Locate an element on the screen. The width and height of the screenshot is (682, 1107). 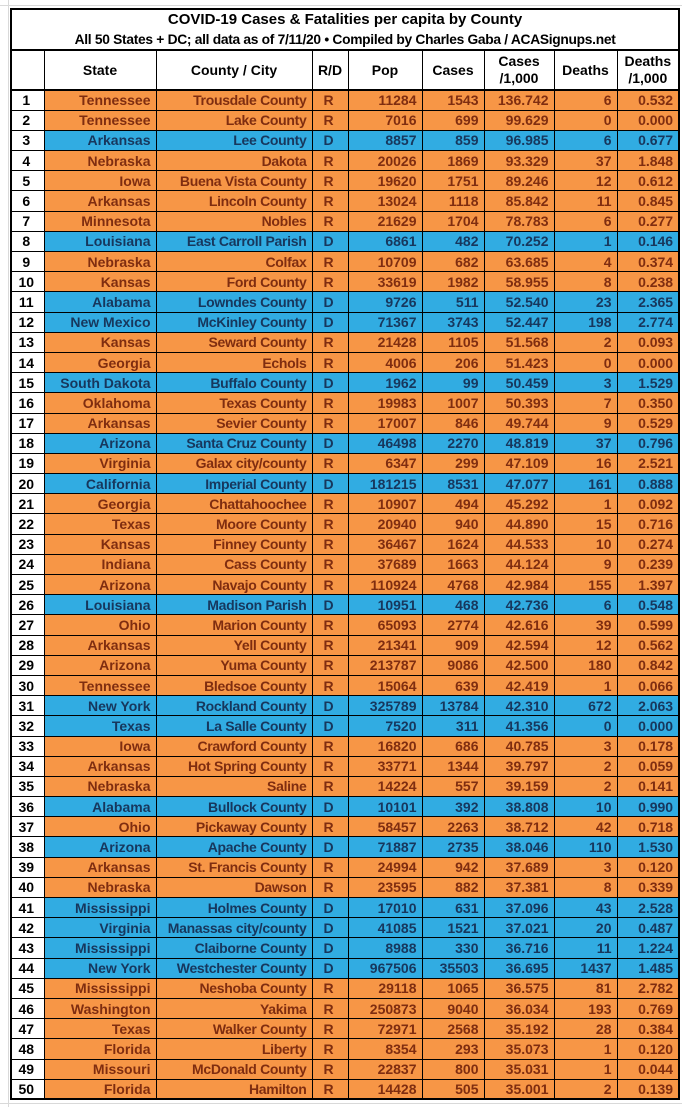
deaths-cell: 4 is located at coordinates (585, 261).